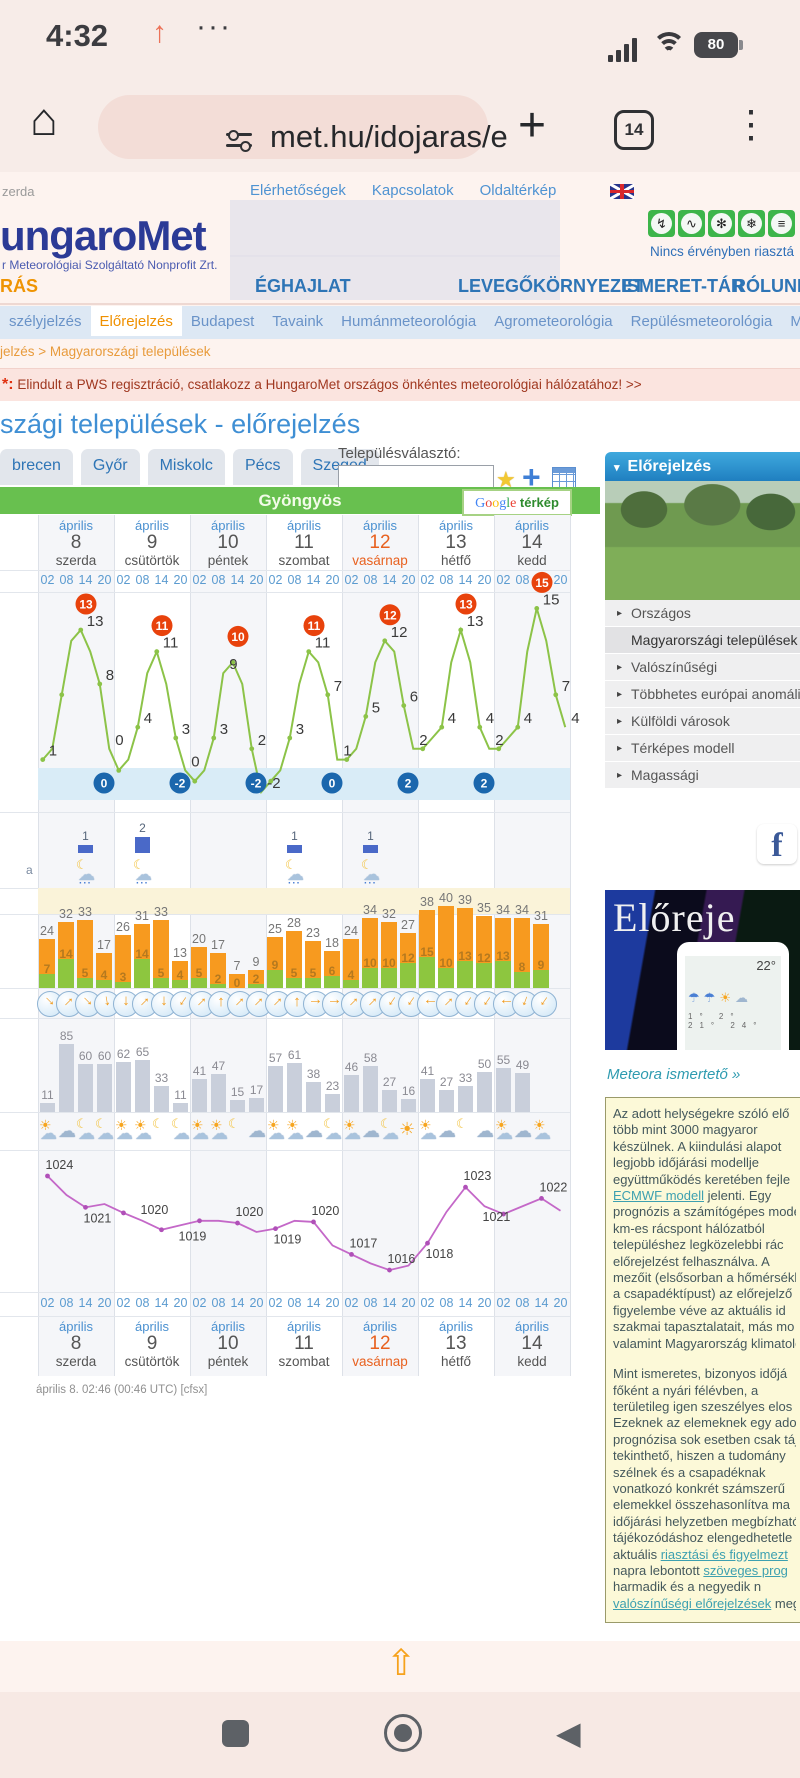  What do you see at coordinates (704, 1359) in the screenshot?
I see `paragraph-gap` at bounding box center [704, 1359].